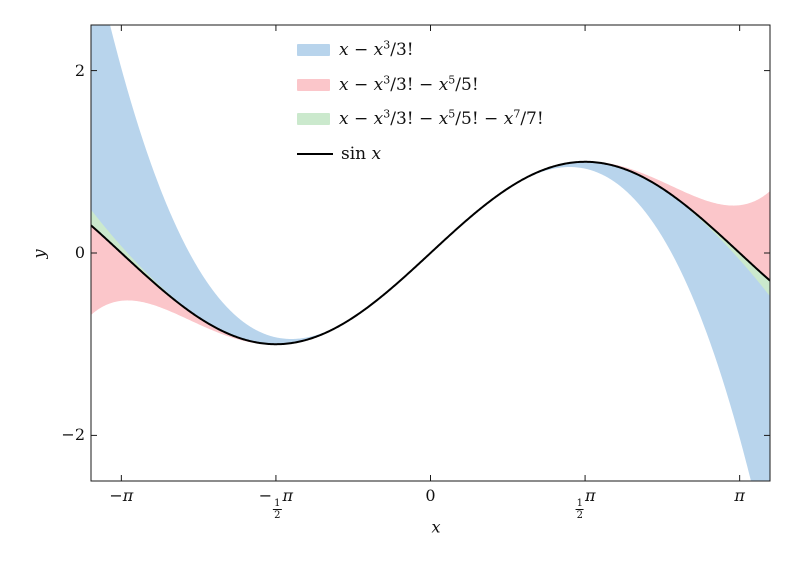 Image resolution: width=800 pixels, height=565 pixels. What do you see at coordinates (739, 495) in the screenshot?
I see `x-tick-label: π` at bounding box center [739, 495].